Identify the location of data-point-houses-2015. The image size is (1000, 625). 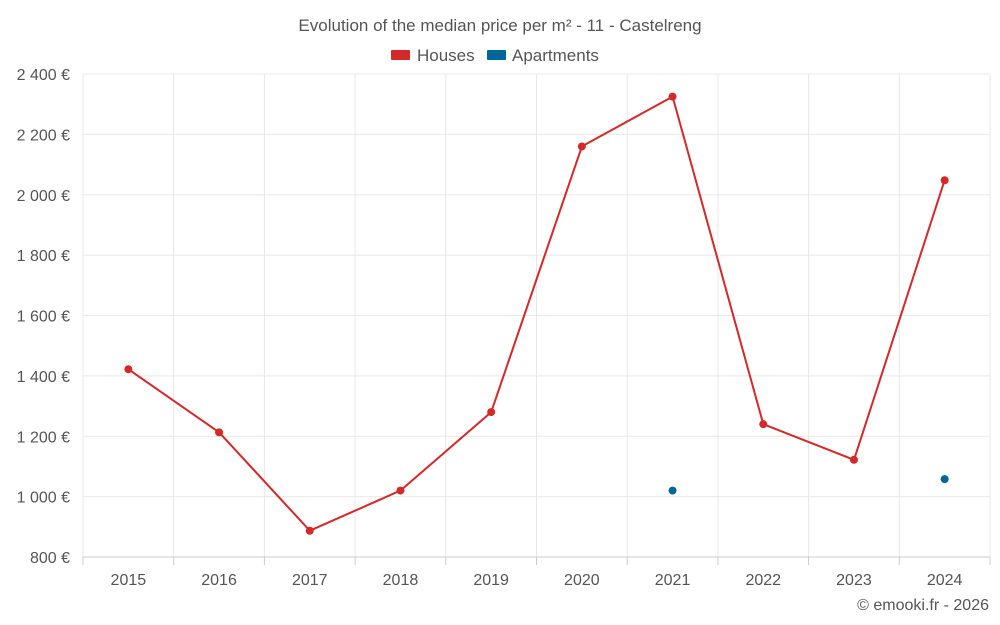
(128, 369).